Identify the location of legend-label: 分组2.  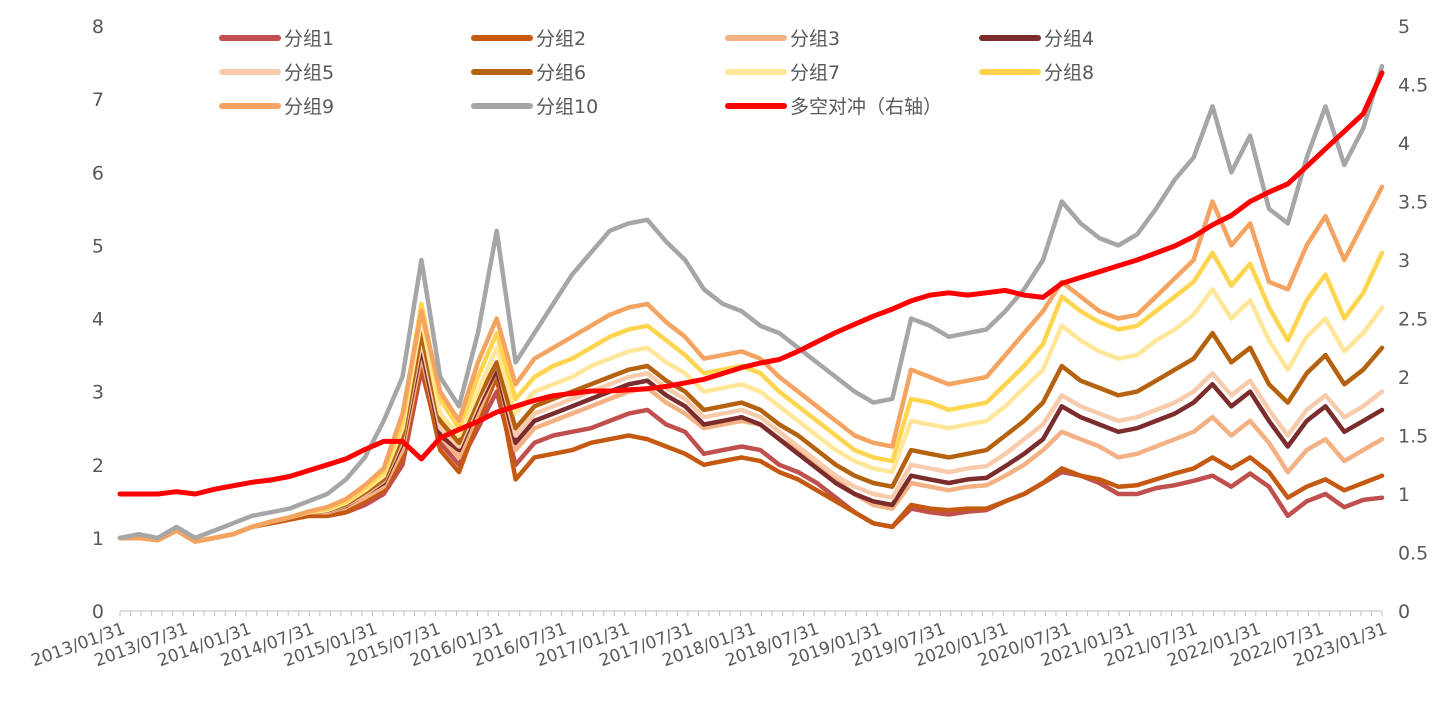
(561, 39).